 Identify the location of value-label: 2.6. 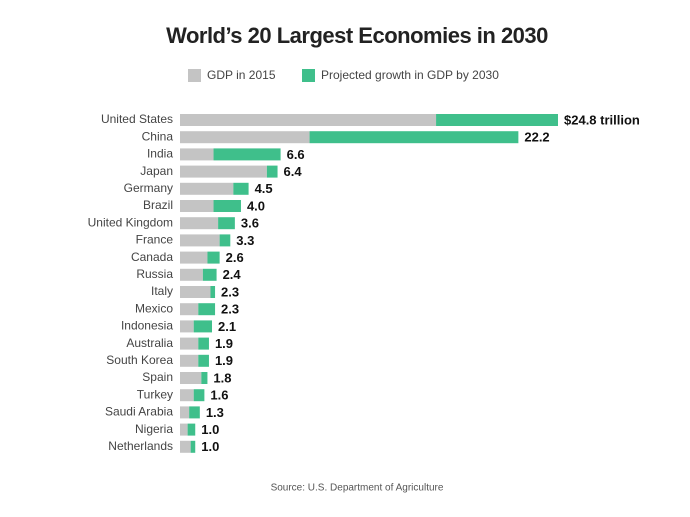
(235, 257).